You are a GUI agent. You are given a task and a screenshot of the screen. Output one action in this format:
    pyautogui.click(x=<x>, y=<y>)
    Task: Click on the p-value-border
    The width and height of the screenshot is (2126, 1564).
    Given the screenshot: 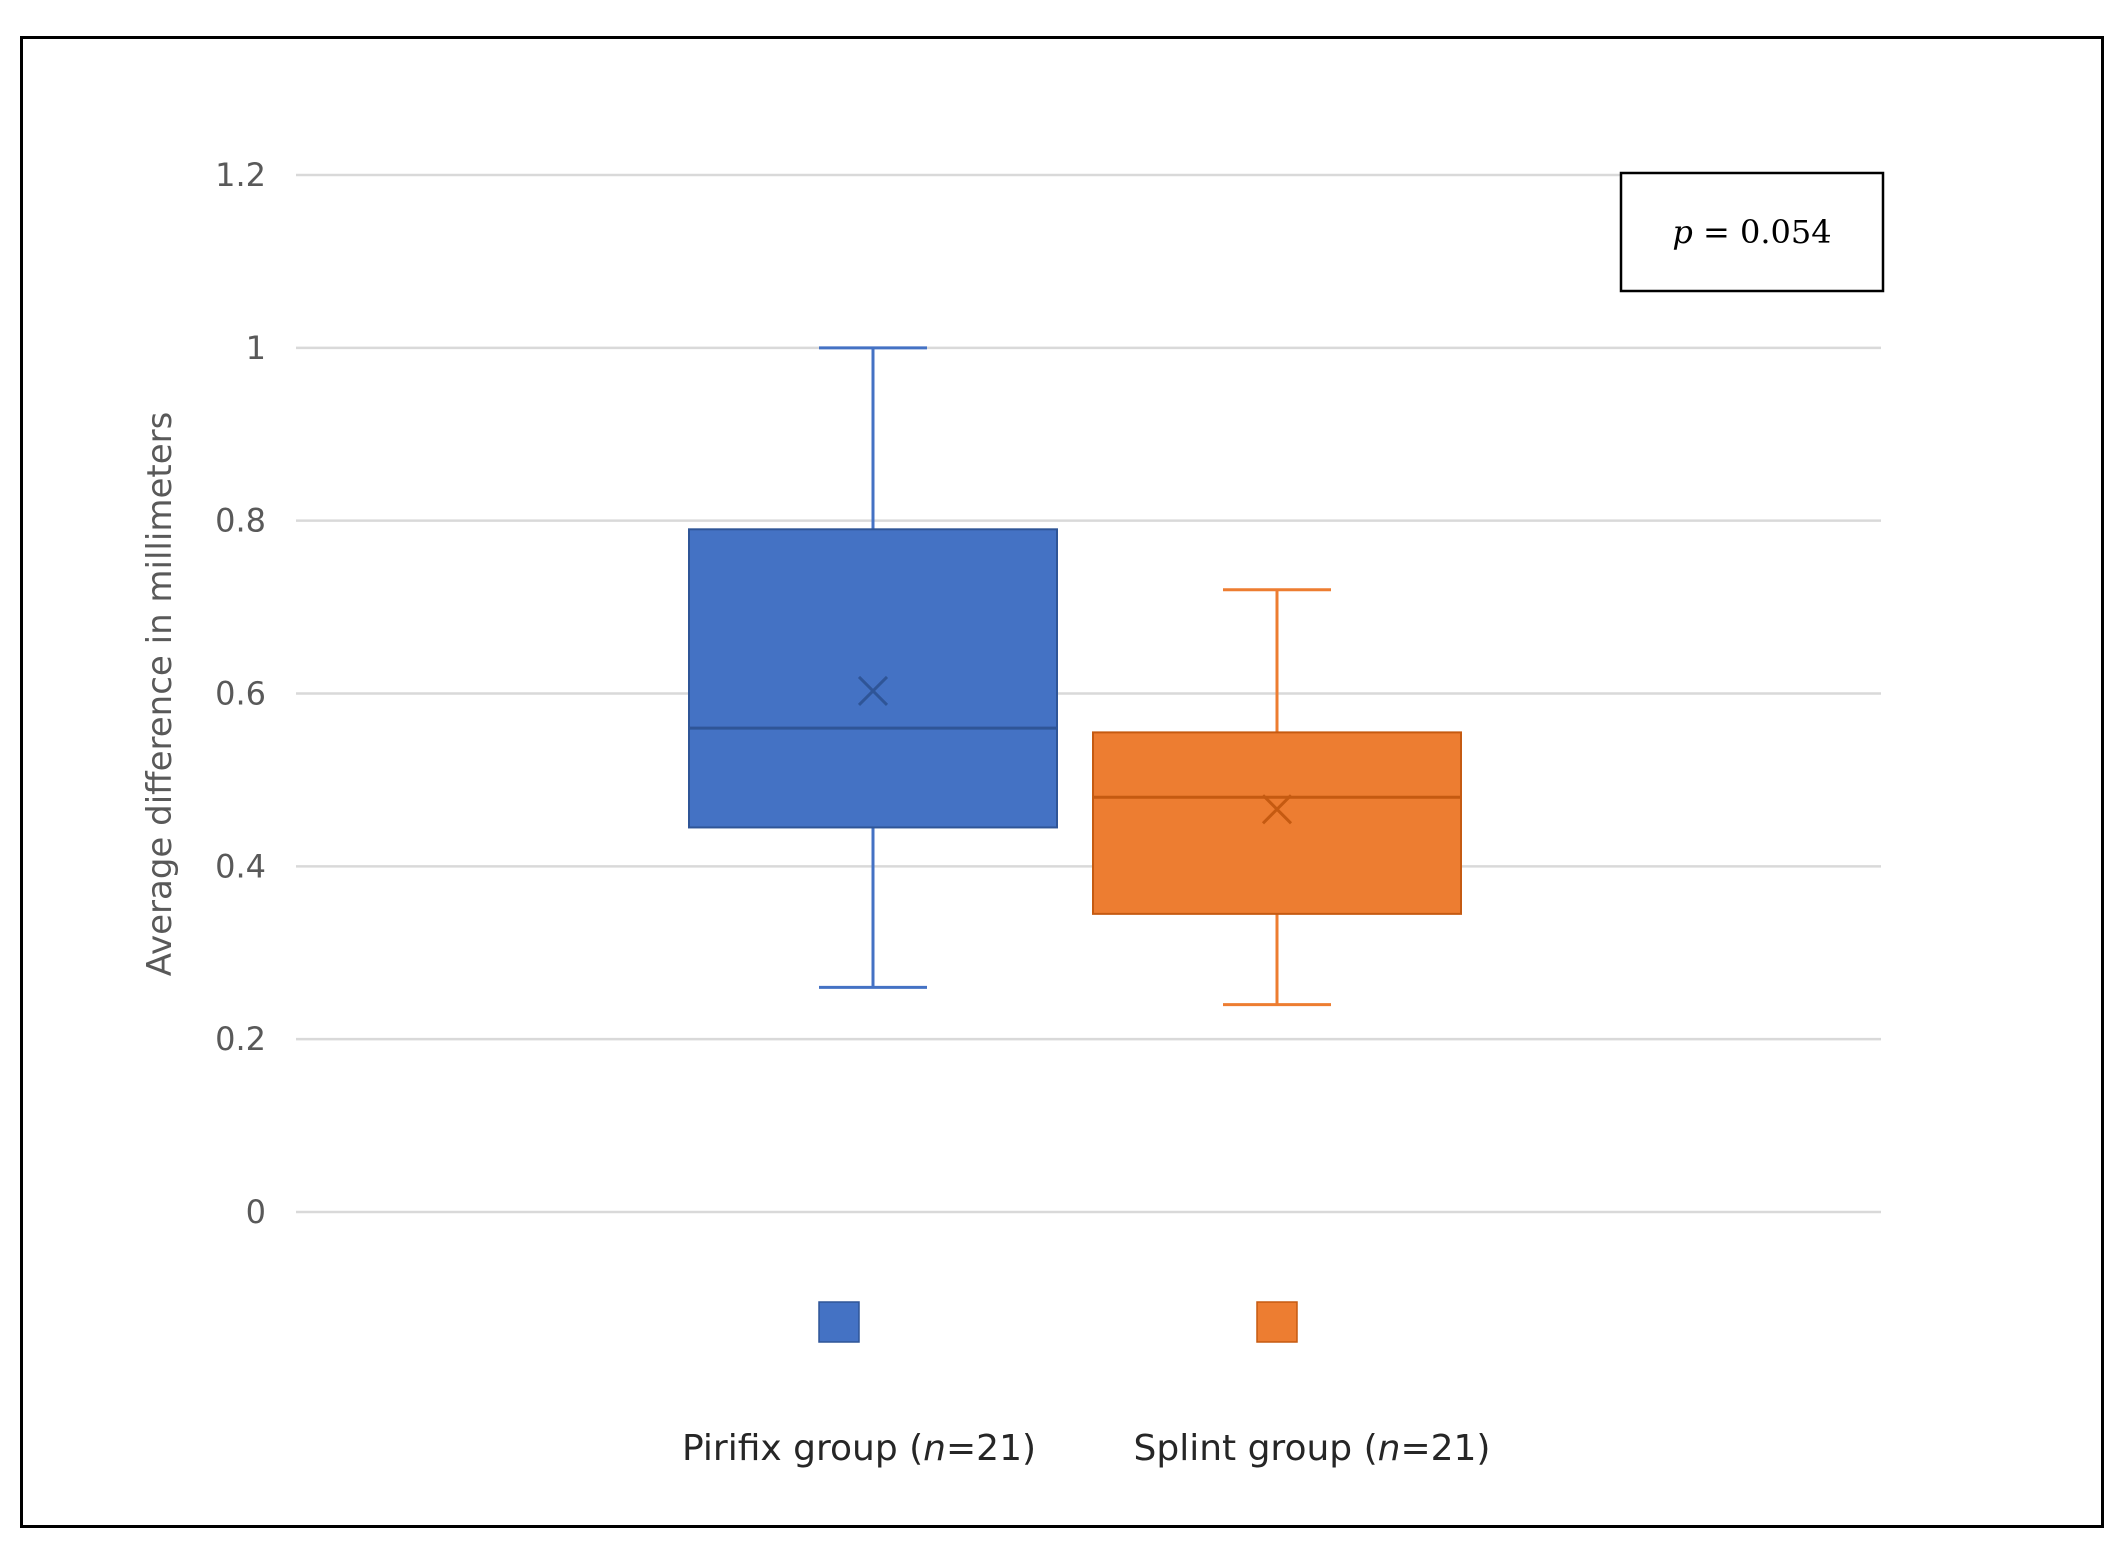 What is the action you would take?
    pyautogui.click(x=1752, y=232)
    